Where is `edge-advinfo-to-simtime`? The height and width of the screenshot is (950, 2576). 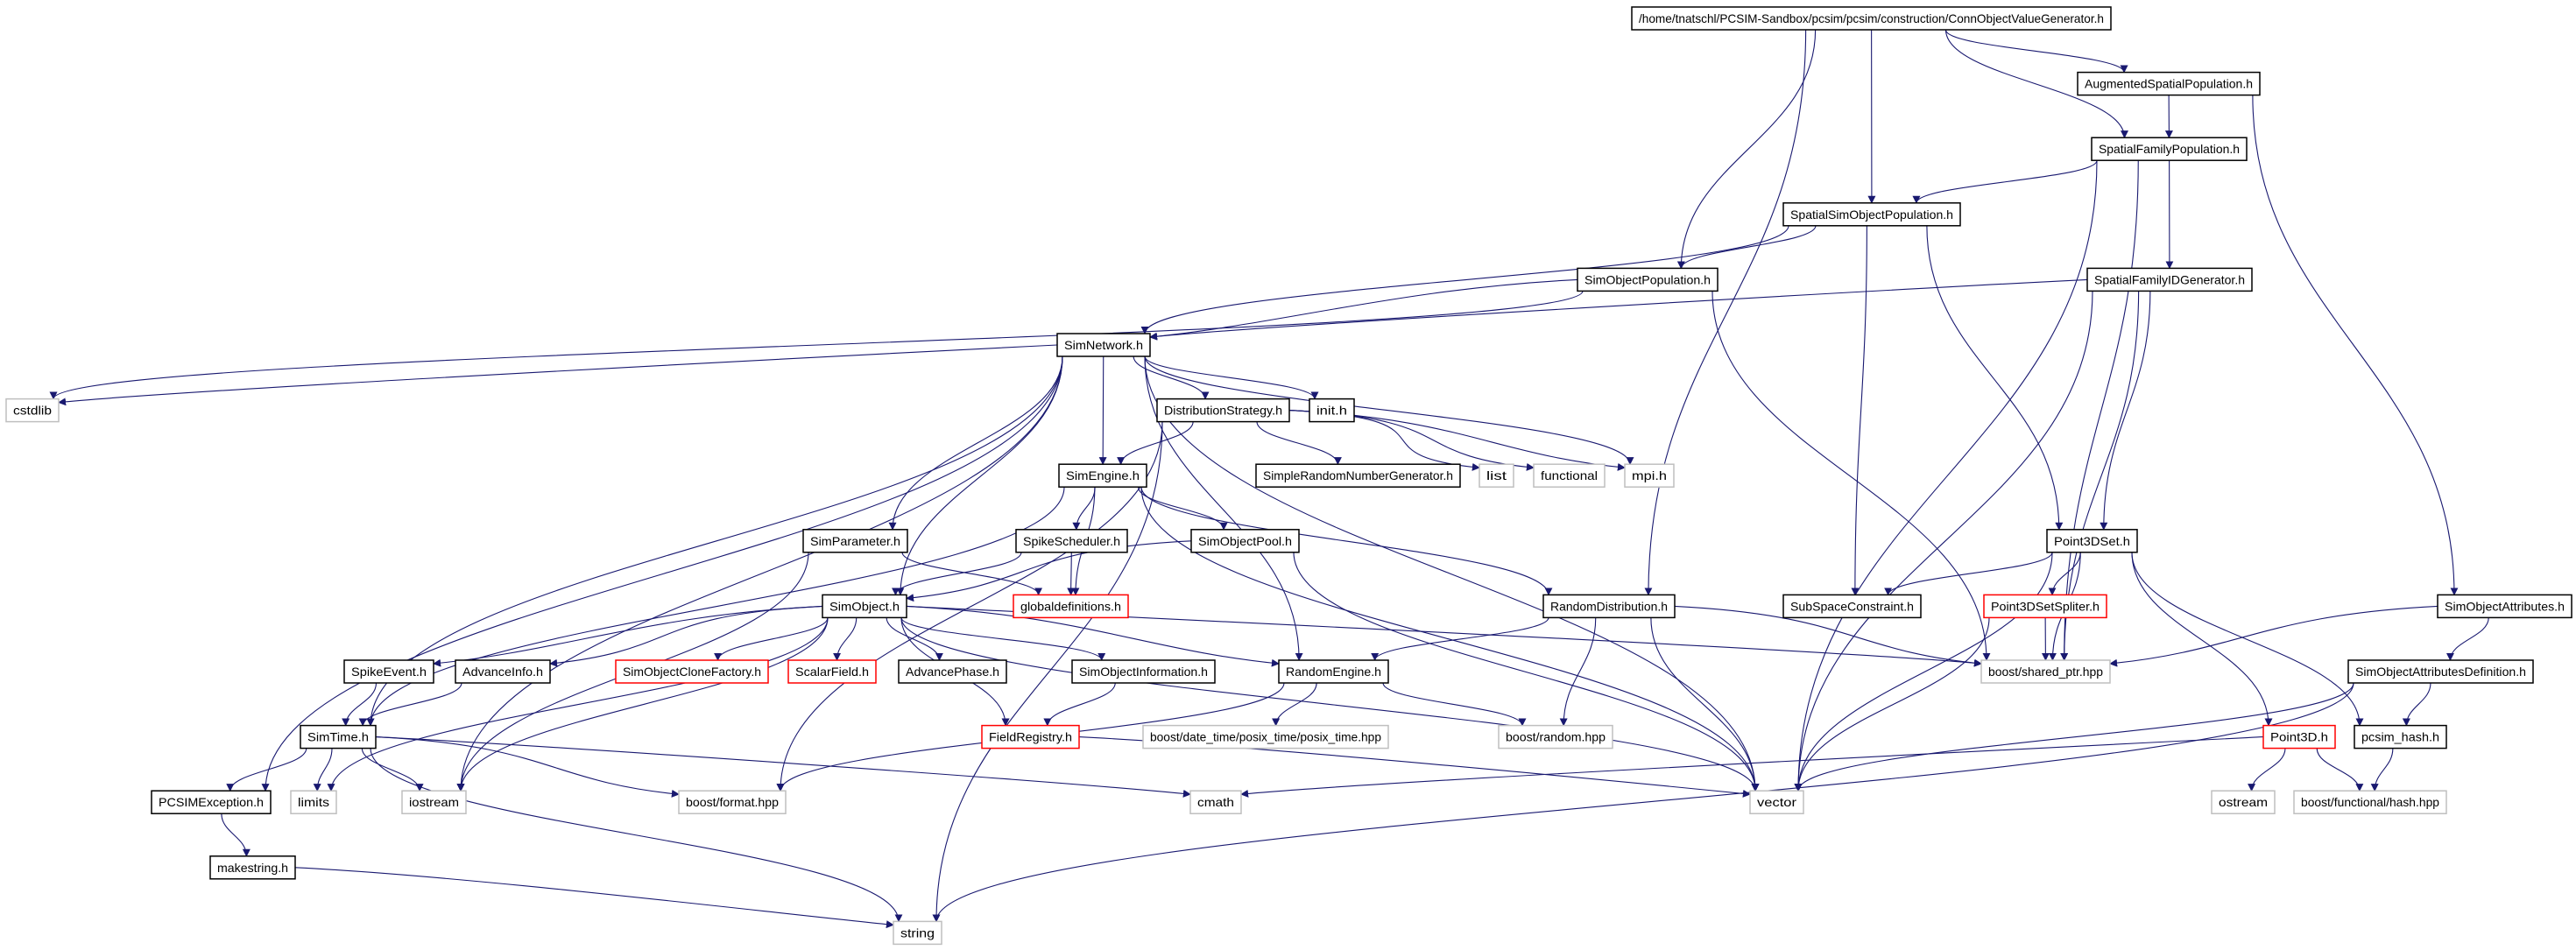 edge-advinfo-to-simtime is located at coordinates (410, 704).